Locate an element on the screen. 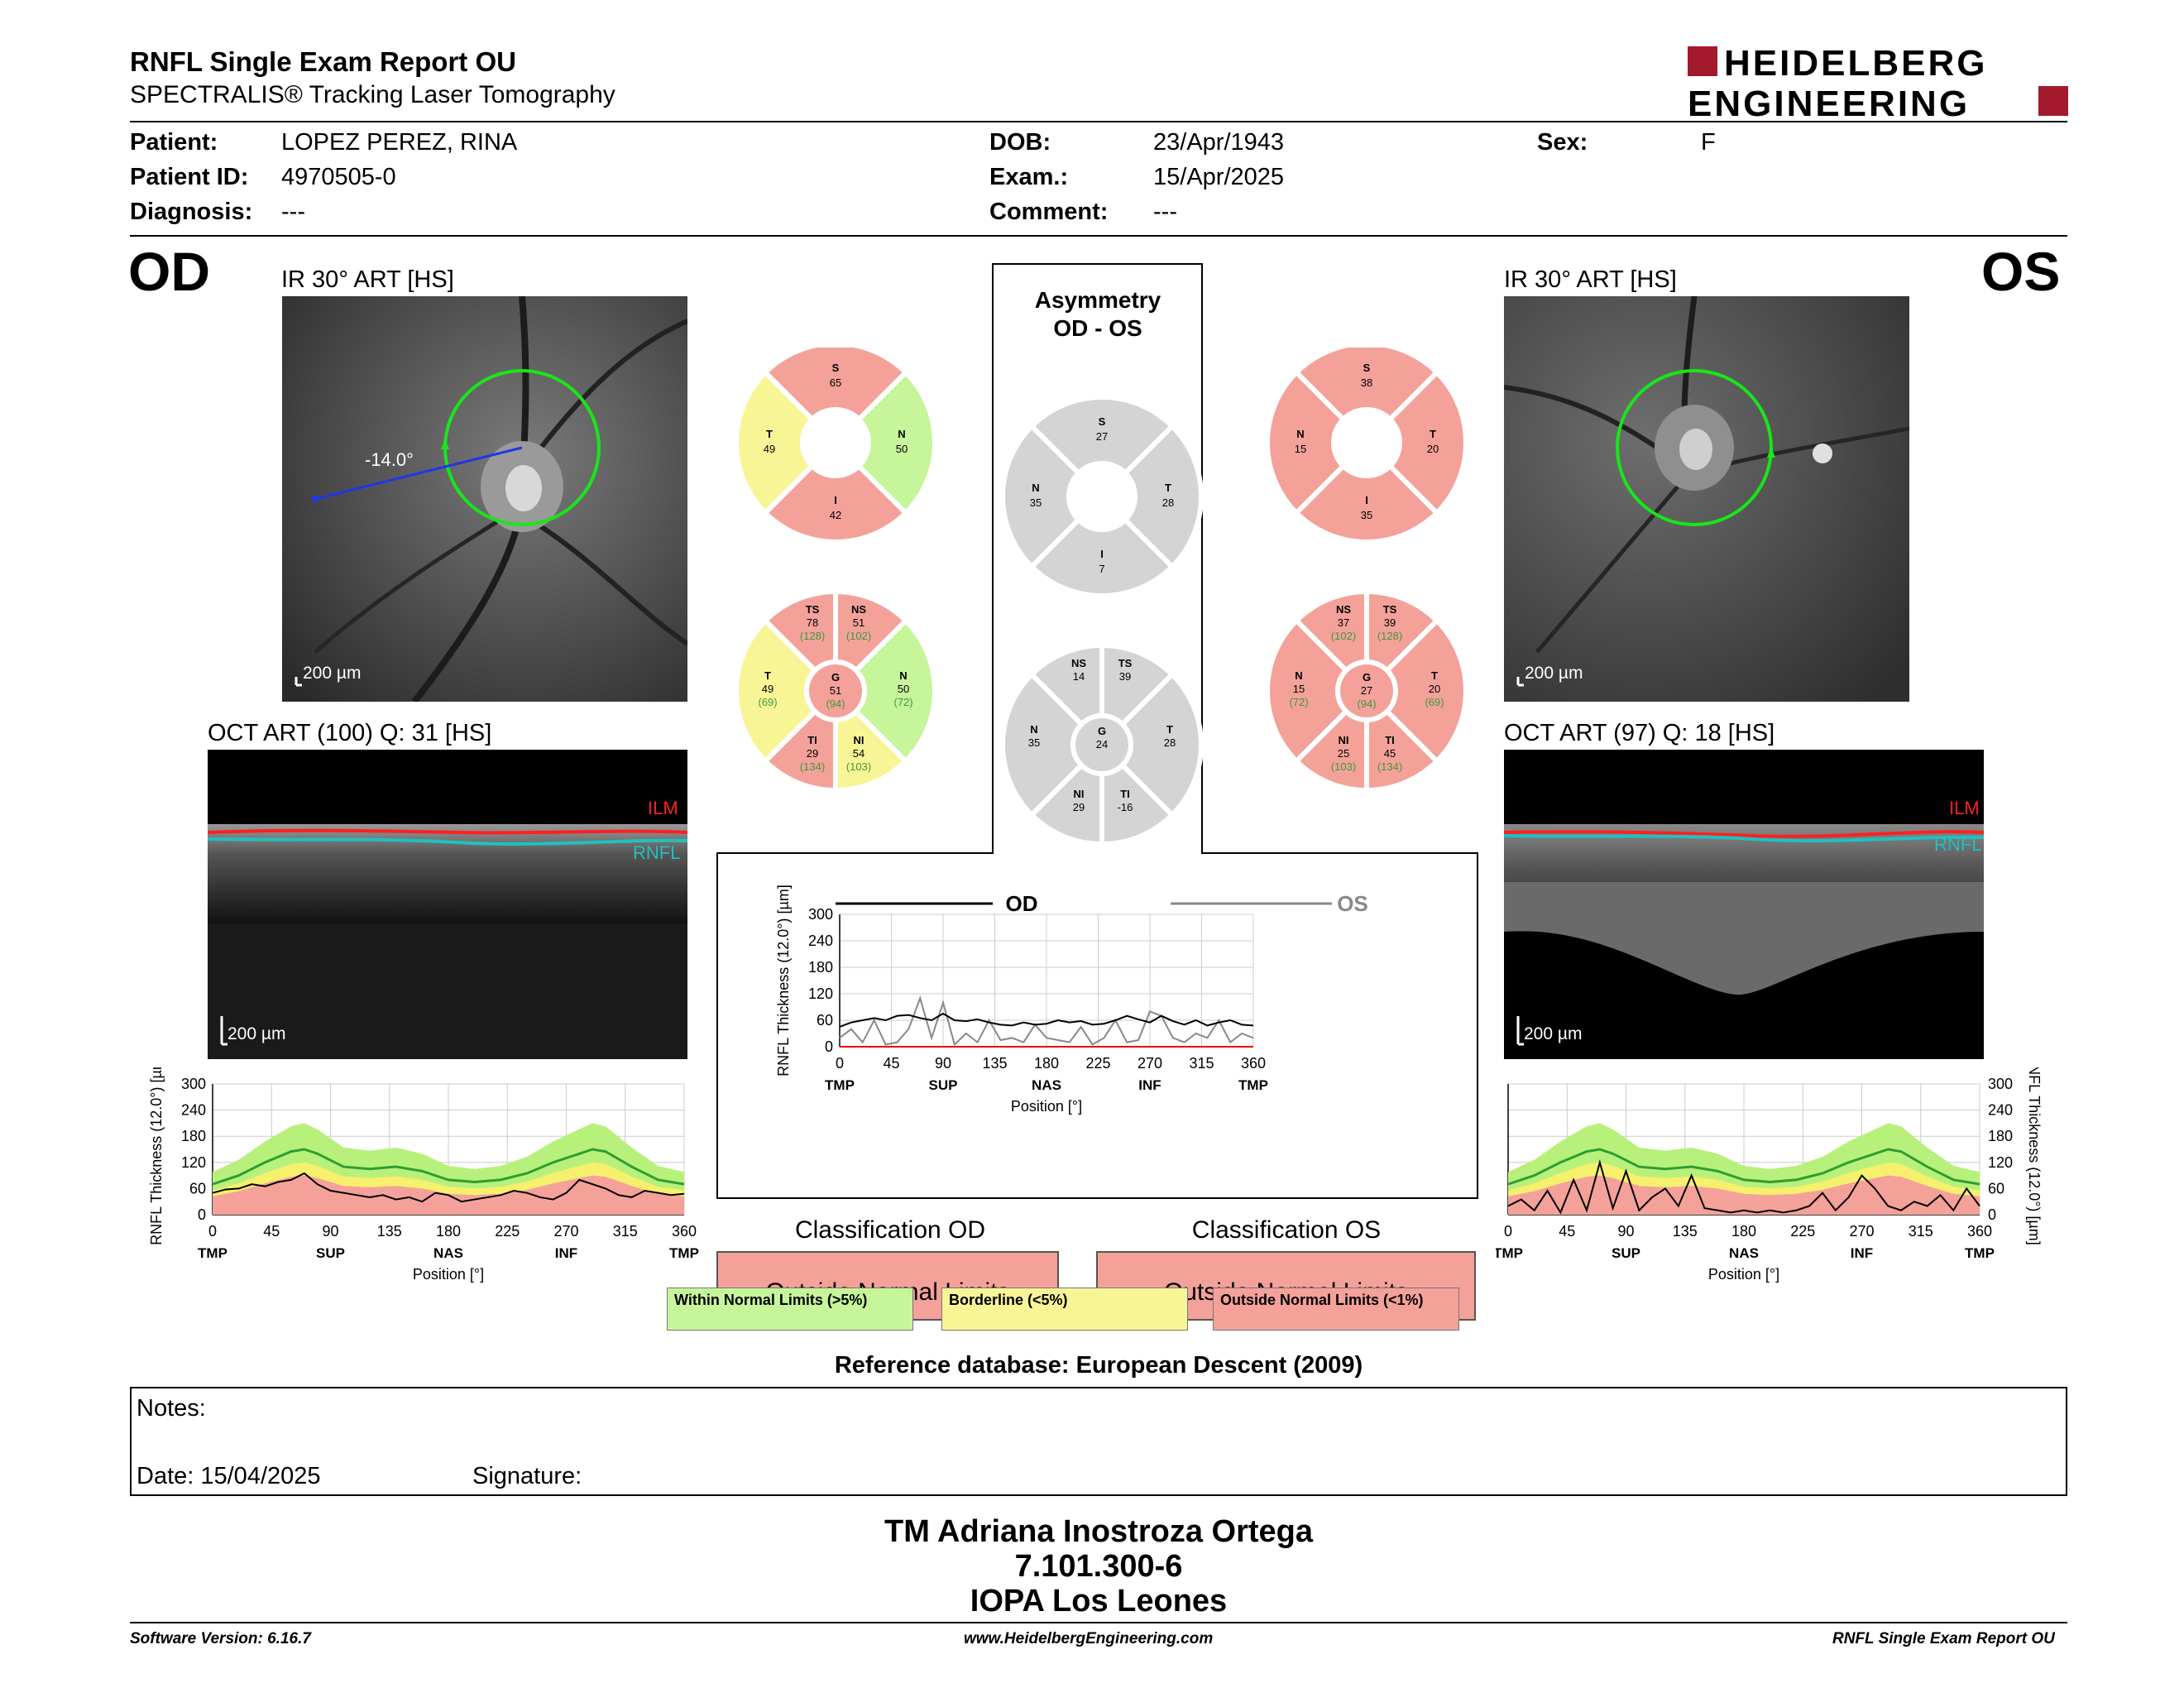 The height and width of the screenshot is (1688, 2184). sector-value: 29 is located at coordinates (1079, 807).